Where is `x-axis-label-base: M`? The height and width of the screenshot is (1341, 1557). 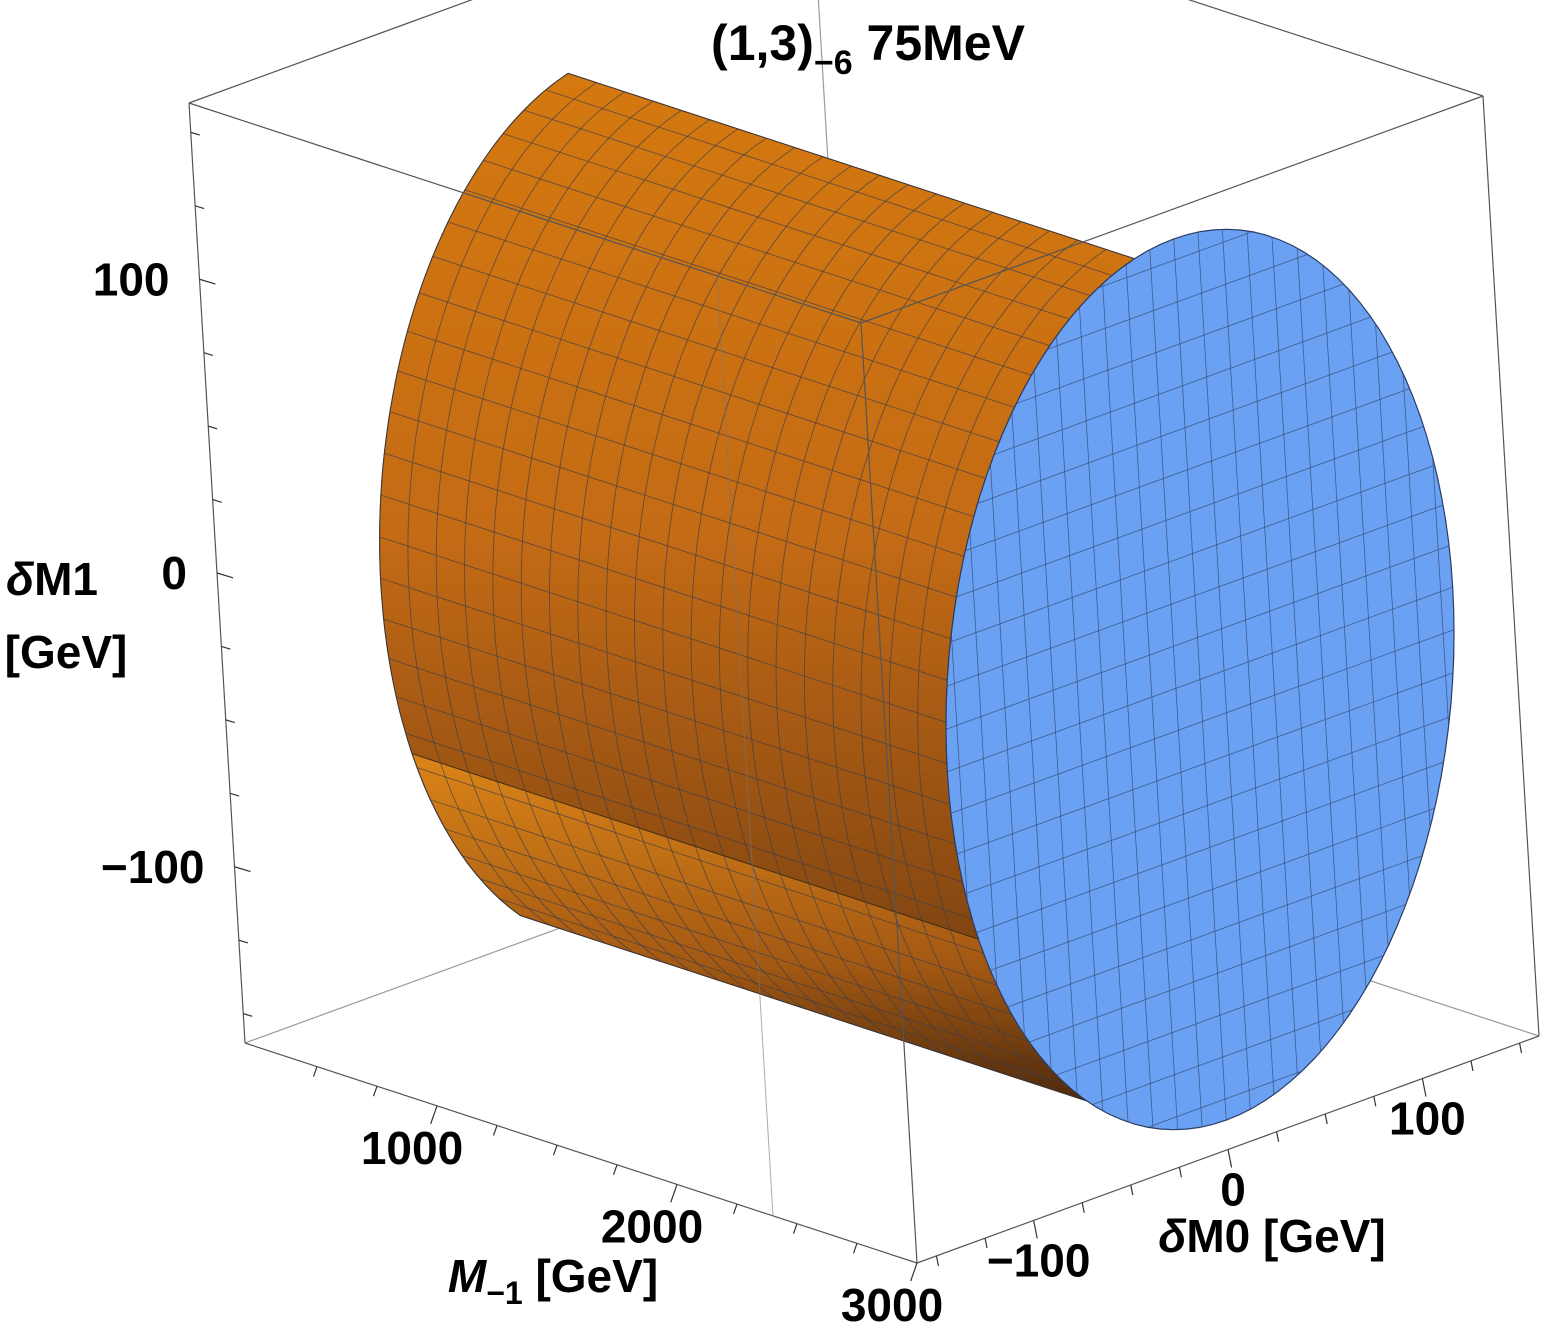 x-axis-label-base: M is located at coordinates (468, 1276).